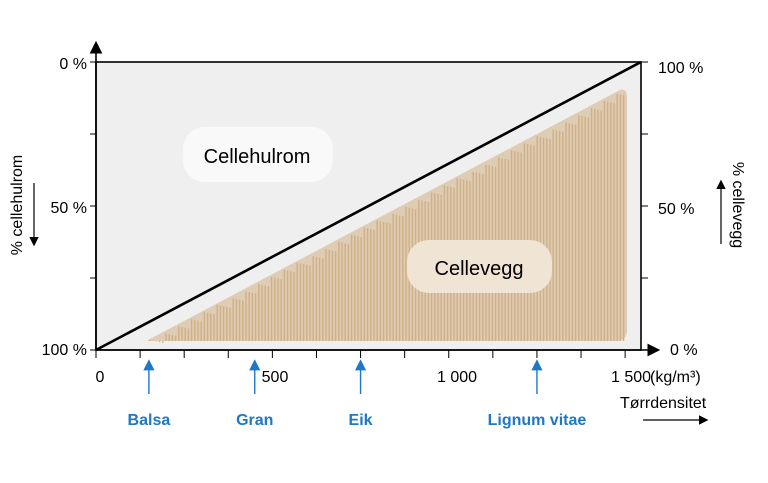 This screenshot has width=768, height=483. Describe the element at coordinates (275, 377) in the screenshot. I see `x-tick-label-500: 500` at that location.